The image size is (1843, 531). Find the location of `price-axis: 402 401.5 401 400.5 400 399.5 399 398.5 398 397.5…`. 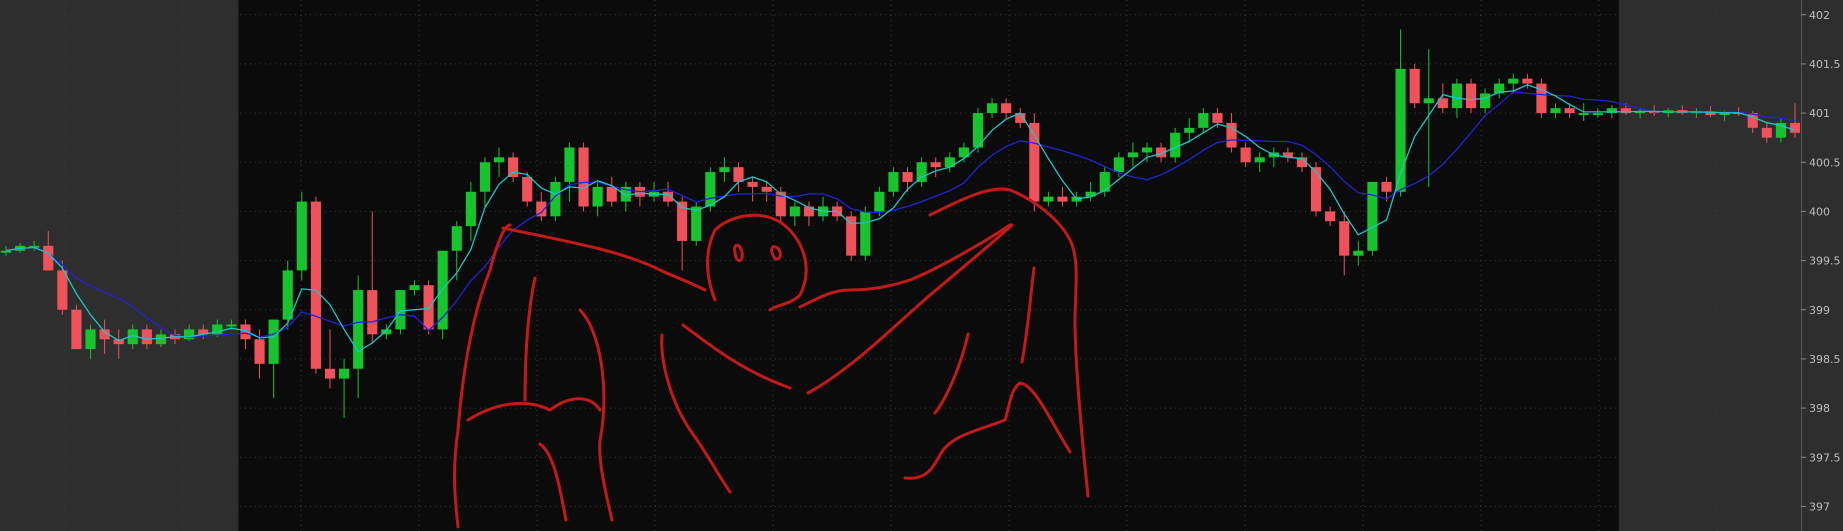

price-axis: 402 401.5 401 400.5 400 399.5 399 398.5 398 397.5… is located at coordinates (1822, 265).